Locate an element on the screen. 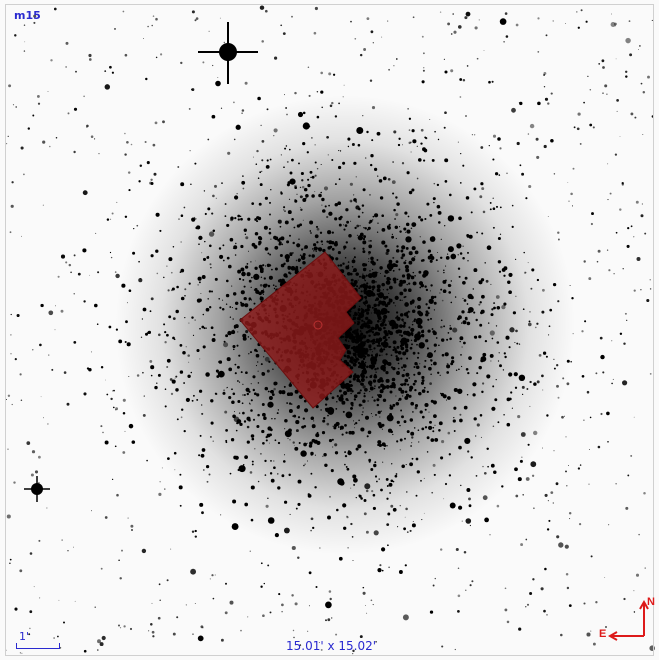  north-label: N is located at coordinates (651, 602).